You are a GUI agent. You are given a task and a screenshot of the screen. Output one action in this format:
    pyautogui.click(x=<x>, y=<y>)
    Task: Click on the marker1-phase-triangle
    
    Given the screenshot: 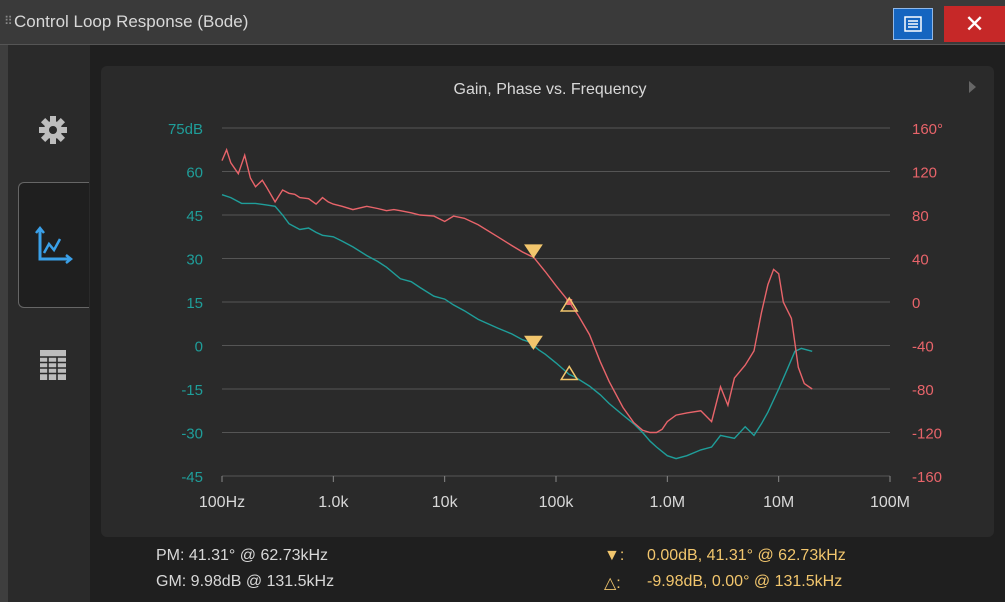 What is the action you would take?
    pyautogui.click(x=533, y=251)
    